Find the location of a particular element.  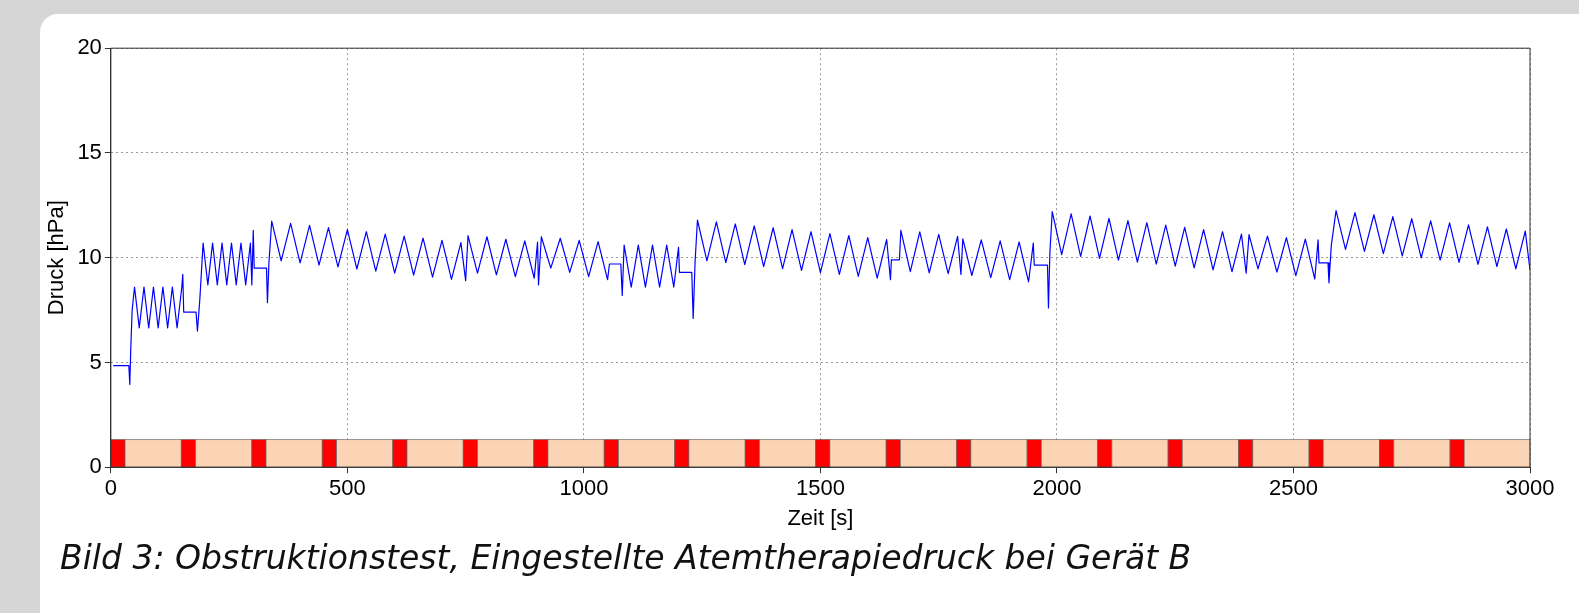

x-tick-label: 2500 is located at coordinates (1293, 488).